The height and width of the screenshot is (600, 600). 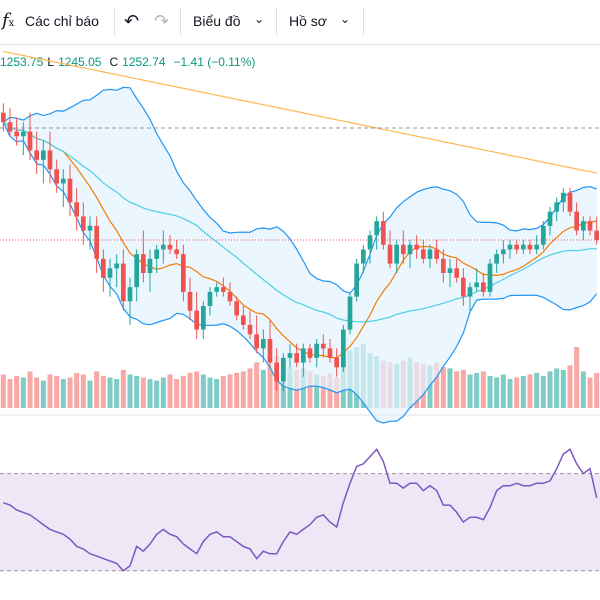 I want to click on ohlc-legend: 1253.75 L 1245.05 C 1252.74 −1.41 (−0.11%), so click(x=129, y=62).